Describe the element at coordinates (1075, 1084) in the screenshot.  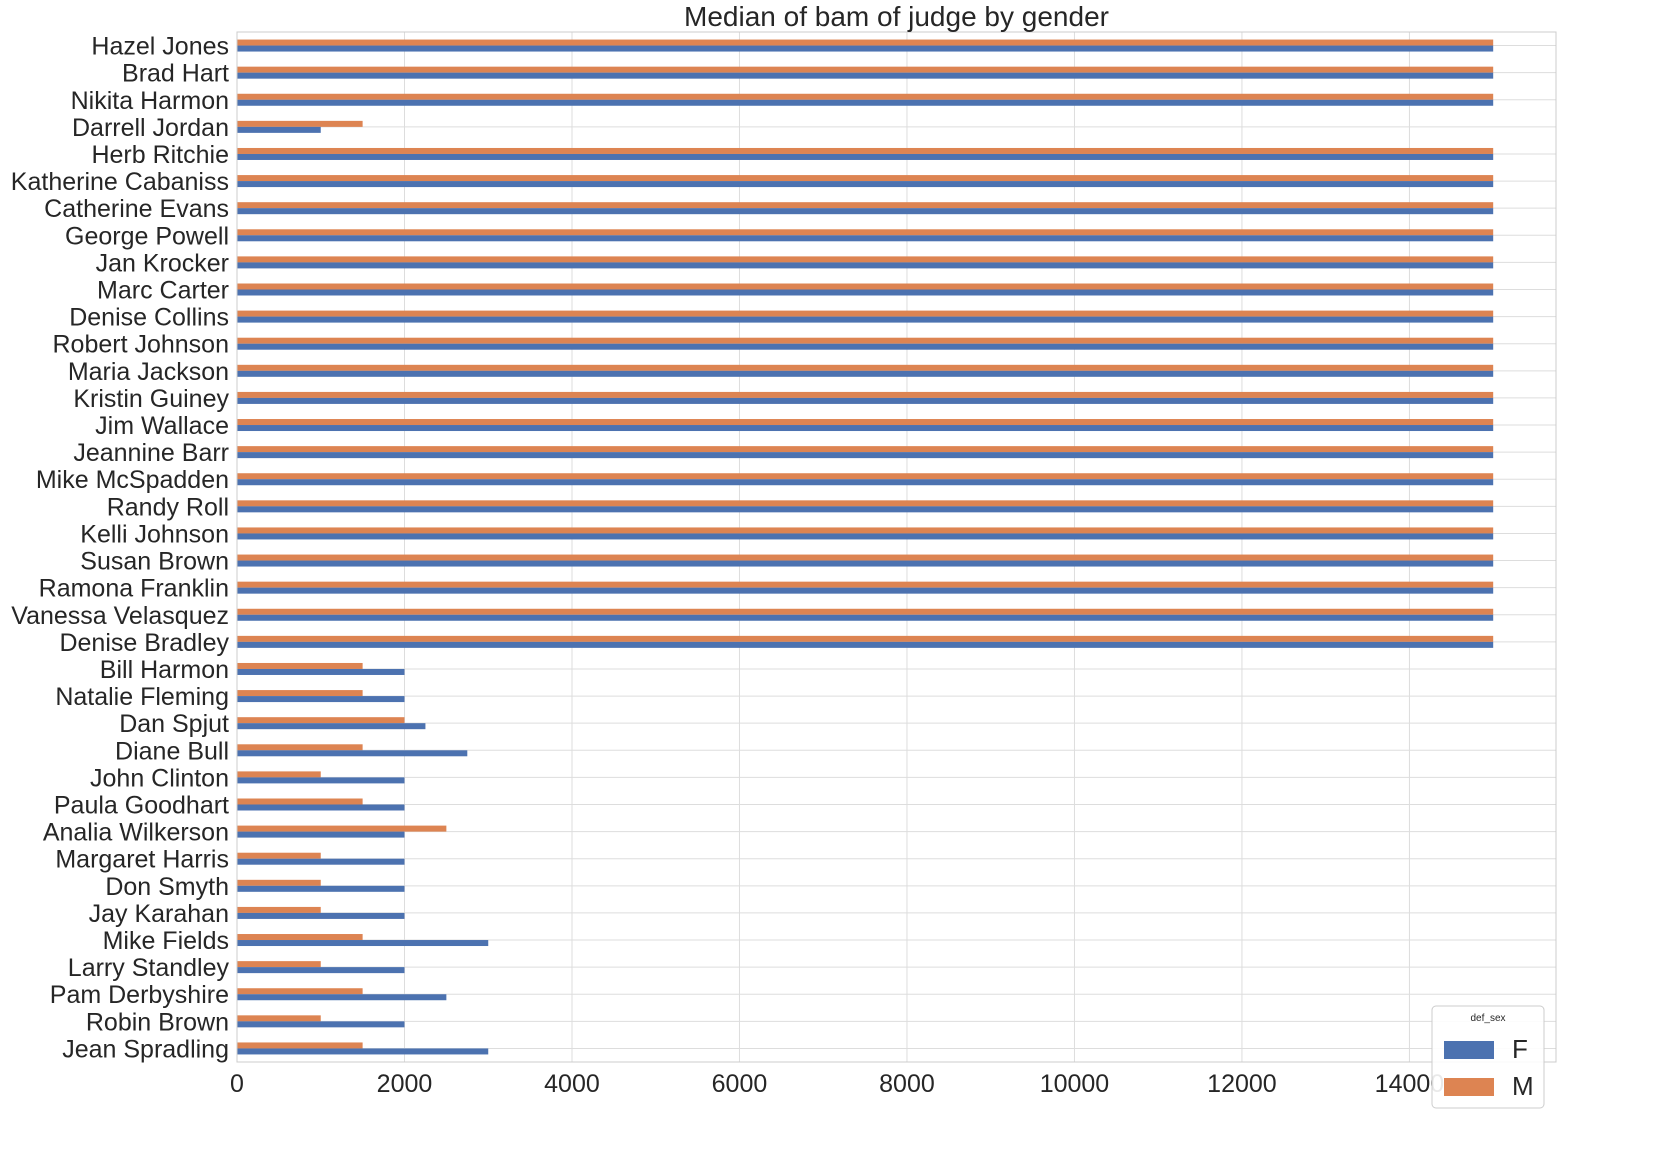
I see `x-tick-label: 10000` at that location.